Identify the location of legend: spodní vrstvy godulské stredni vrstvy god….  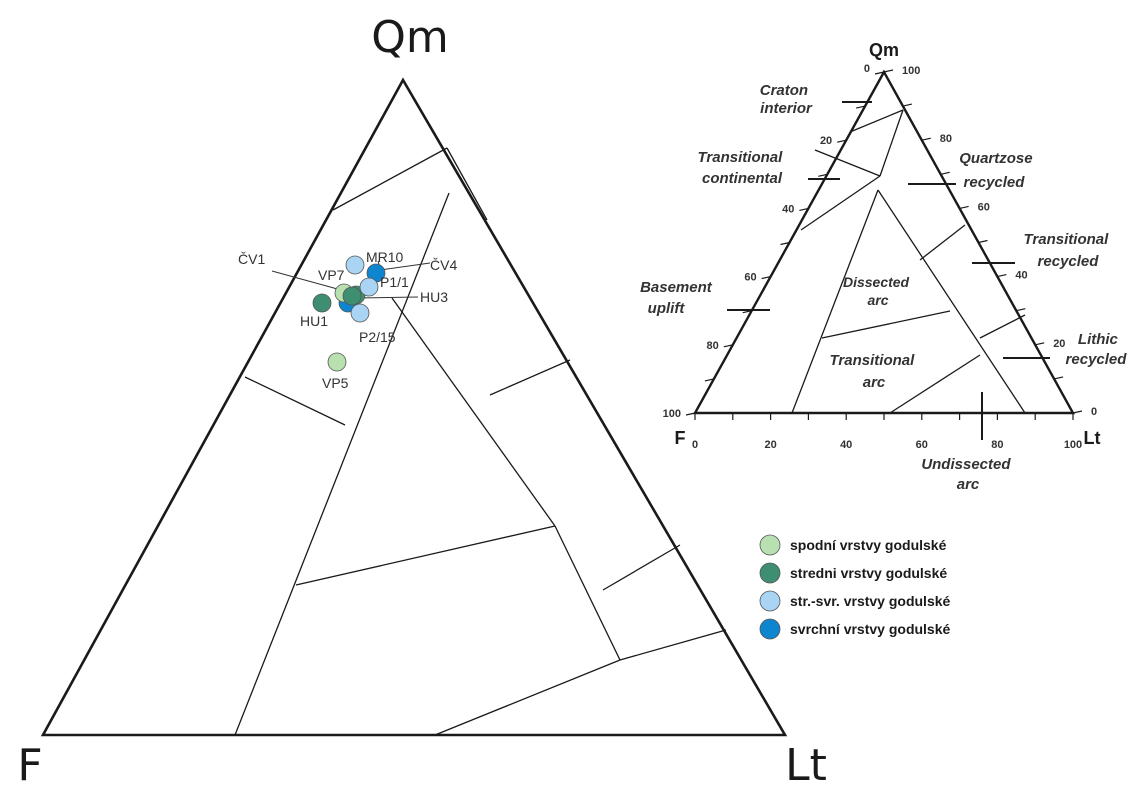
(855, 587).